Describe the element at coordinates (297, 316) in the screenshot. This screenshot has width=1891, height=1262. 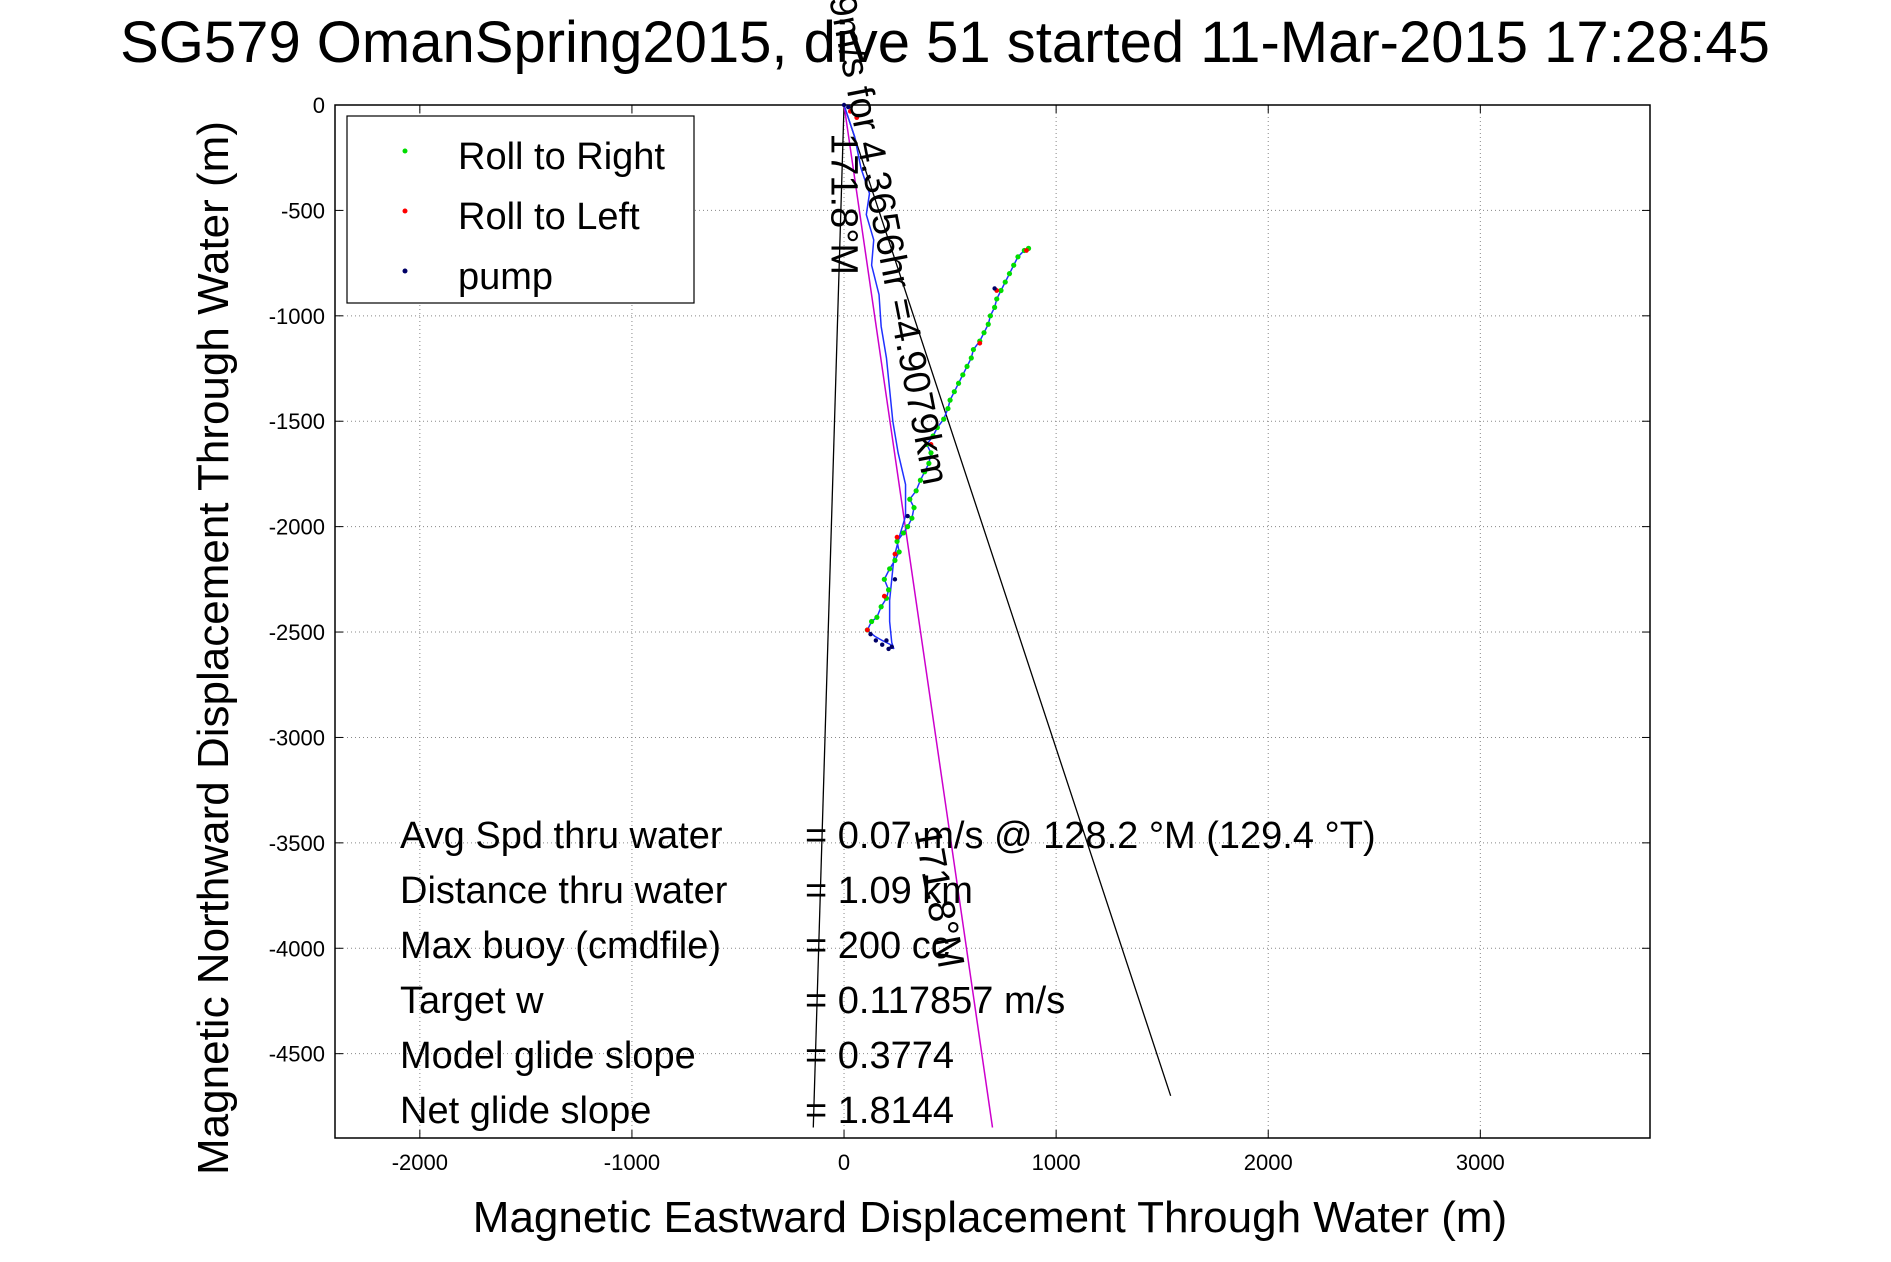
I see `y-tick-label: -1000` at that location.